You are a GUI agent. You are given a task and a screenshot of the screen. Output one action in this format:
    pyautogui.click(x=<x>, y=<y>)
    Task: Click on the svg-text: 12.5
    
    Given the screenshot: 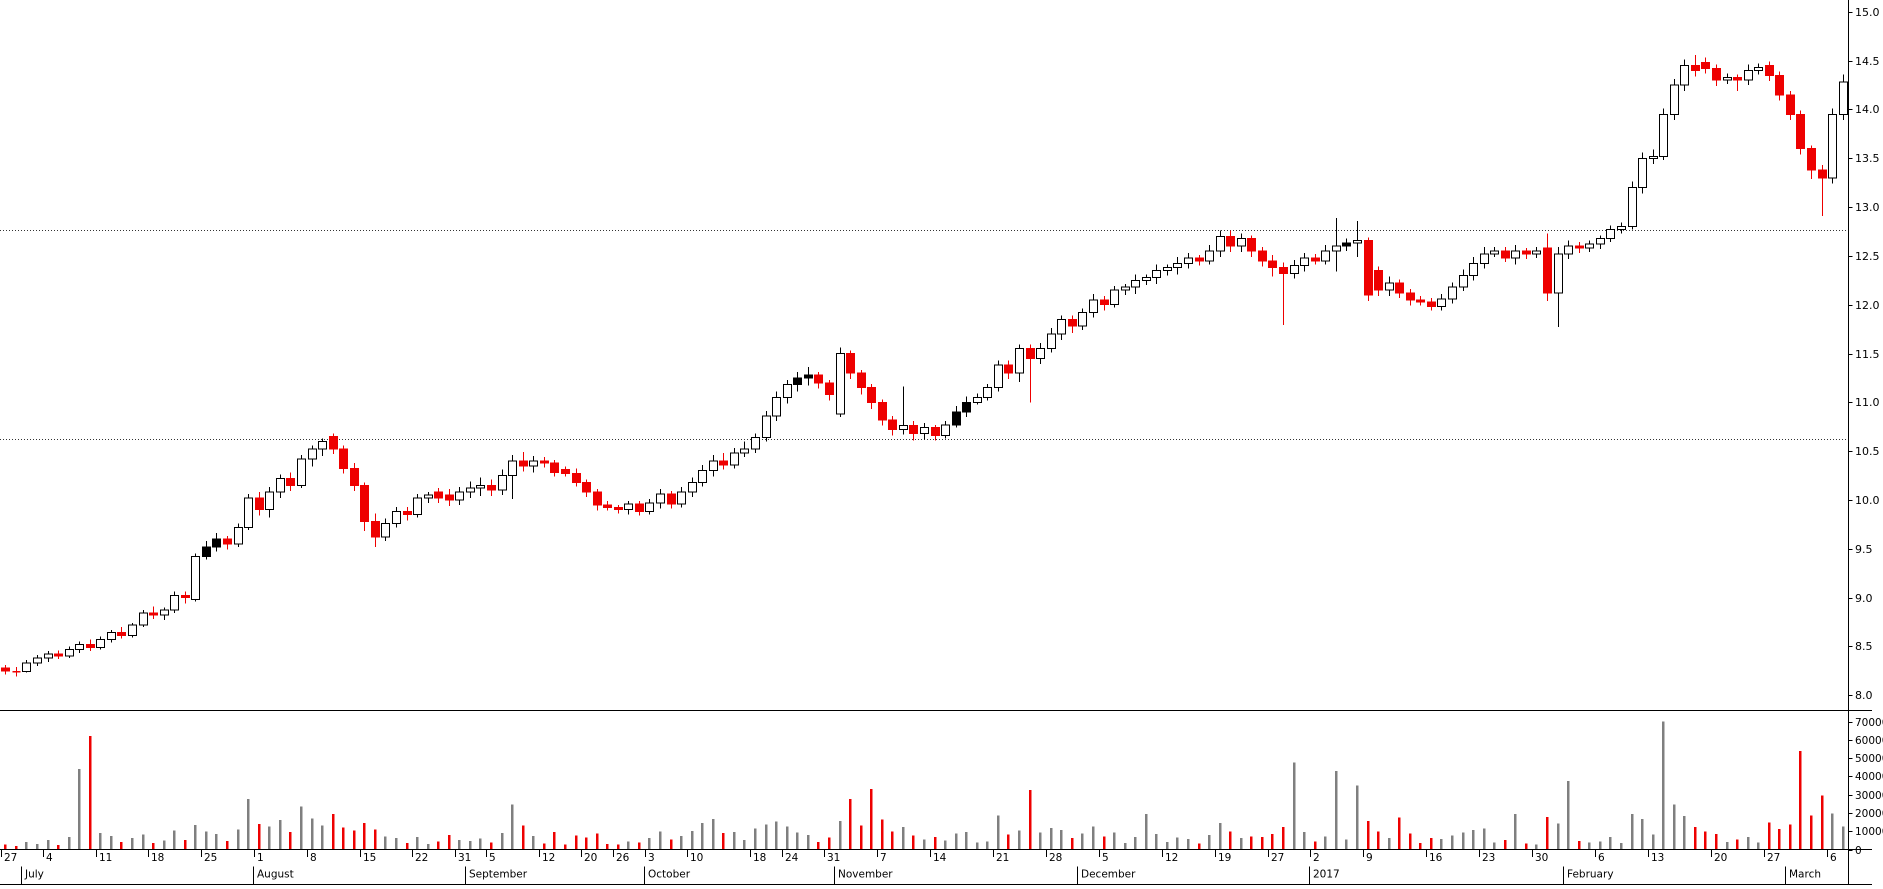 What is the action you would take?
    pyautogui.click(x=1867, y=256)
    